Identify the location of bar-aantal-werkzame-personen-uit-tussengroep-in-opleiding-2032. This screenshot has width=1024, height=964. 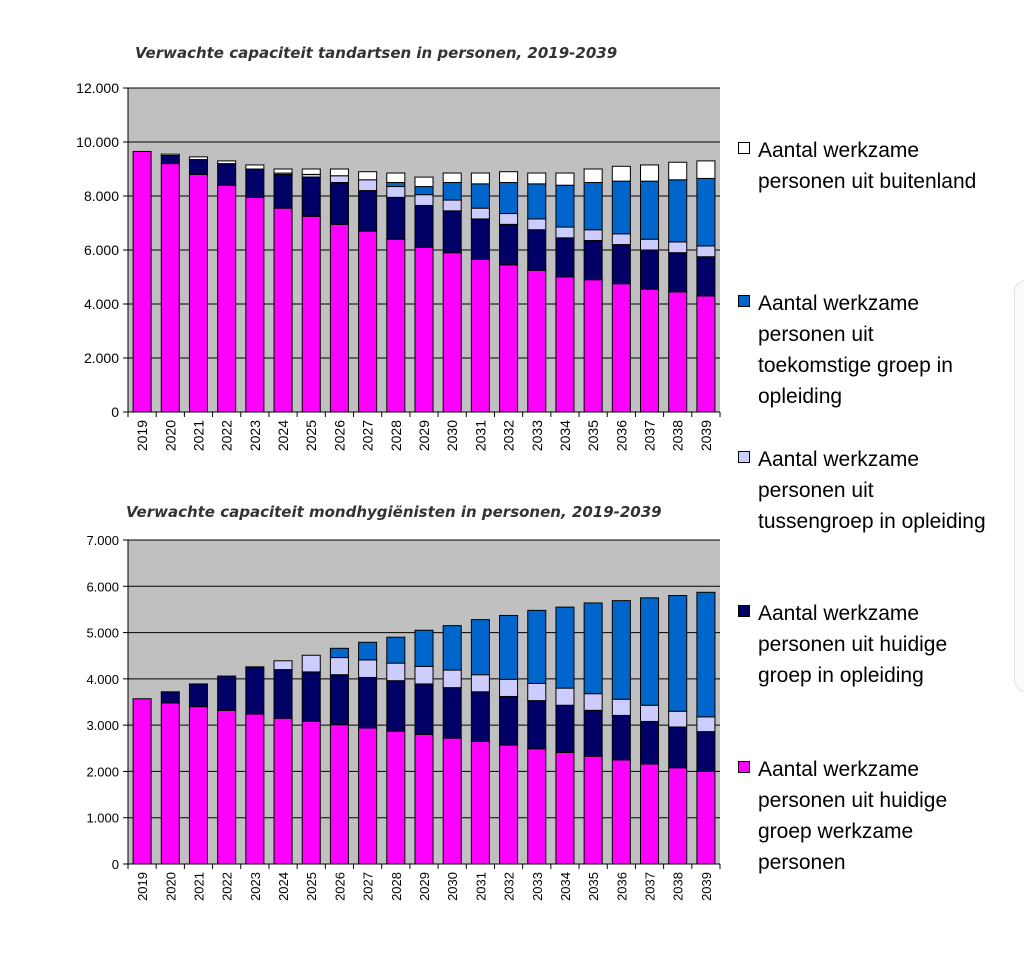
(509, 687).